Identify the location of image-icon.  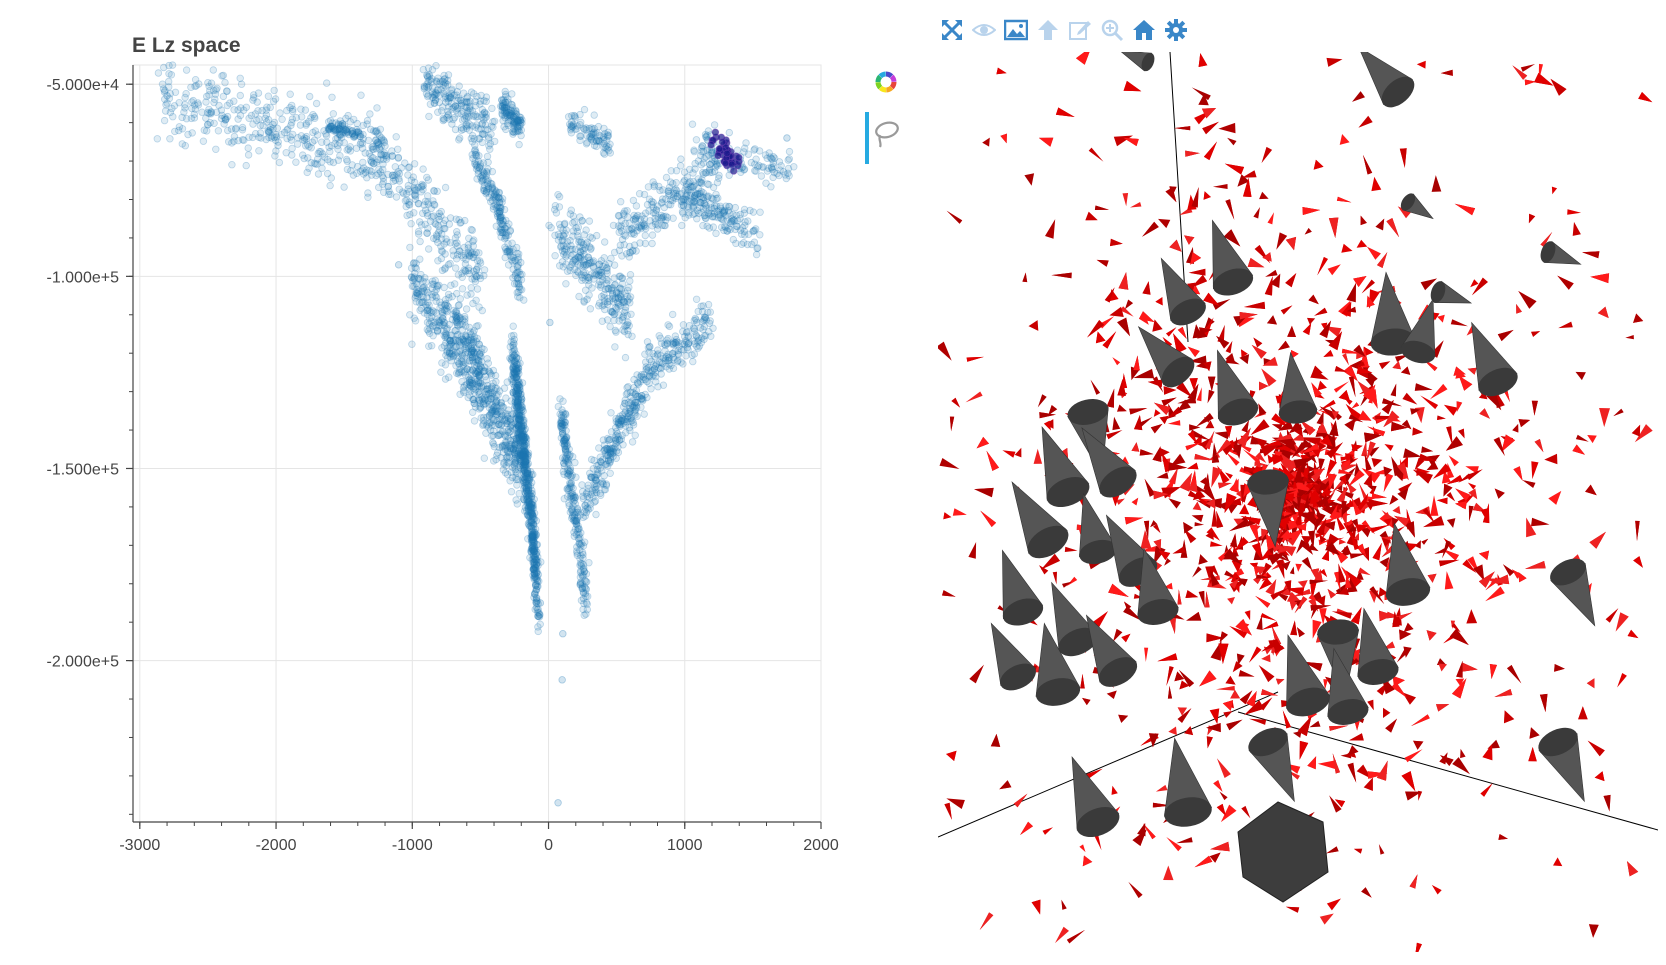
(1016, 30).